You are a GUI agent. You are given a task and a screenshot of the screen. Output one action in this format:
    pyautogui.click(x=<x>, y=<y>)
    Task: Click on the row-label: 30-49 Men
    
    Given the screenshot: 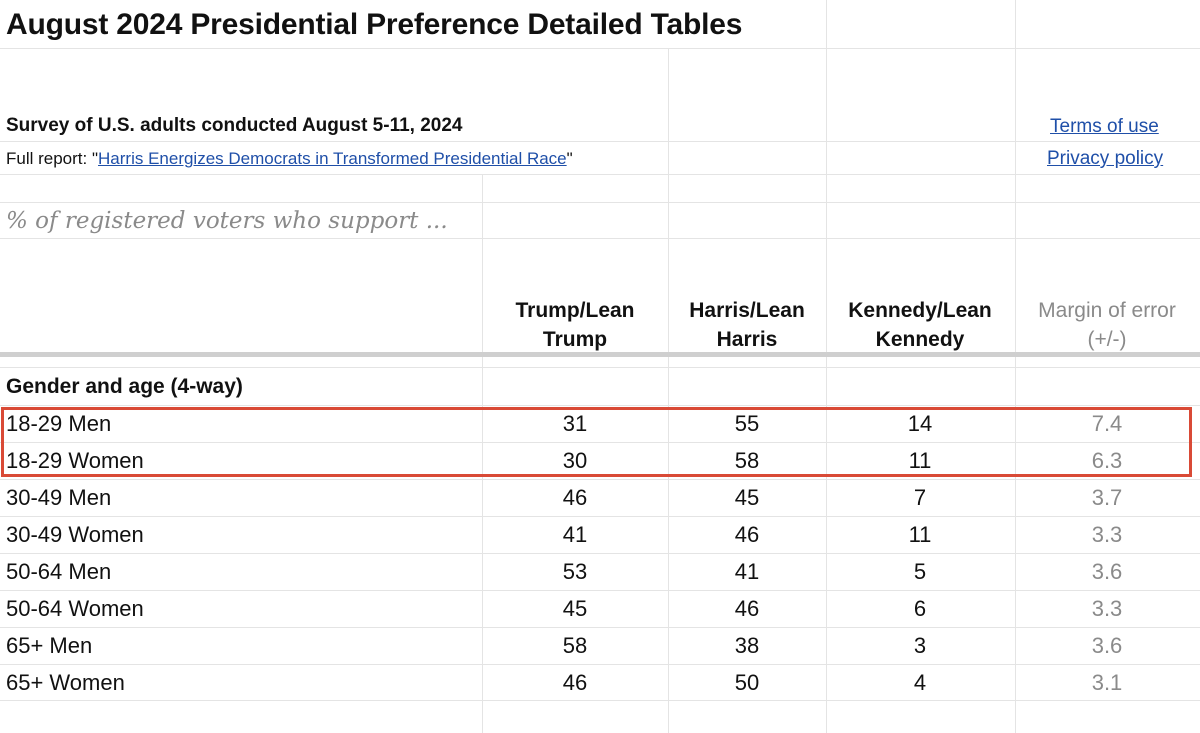 What is the action you would take?
    pyautogui.click(x=59, y=497)
    